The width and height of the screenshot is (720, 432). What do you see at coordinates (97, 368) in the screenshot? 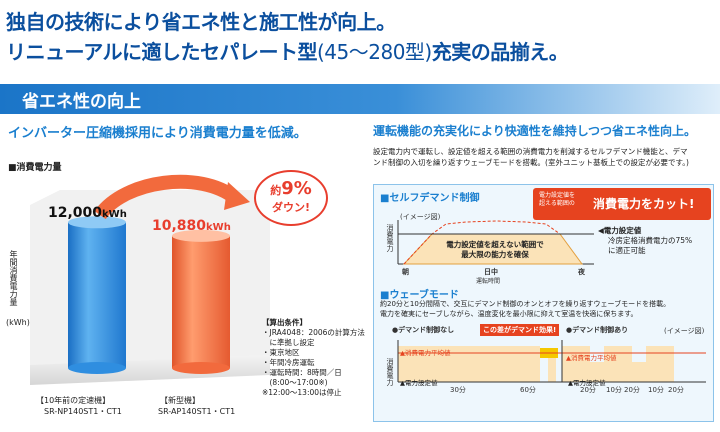
I see `bar-0-base` at bounding box center [97, 368].